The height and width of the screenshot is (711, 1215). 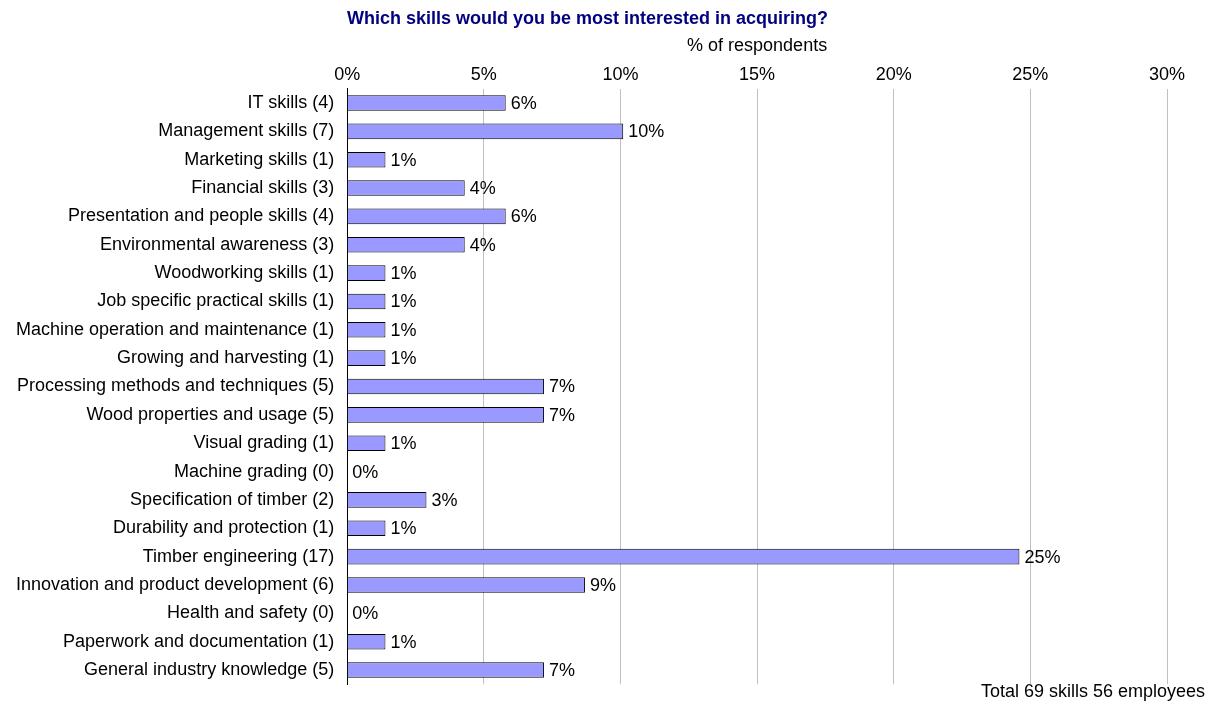 I want to click on data-label: 10%, so click(x=646, y=131).